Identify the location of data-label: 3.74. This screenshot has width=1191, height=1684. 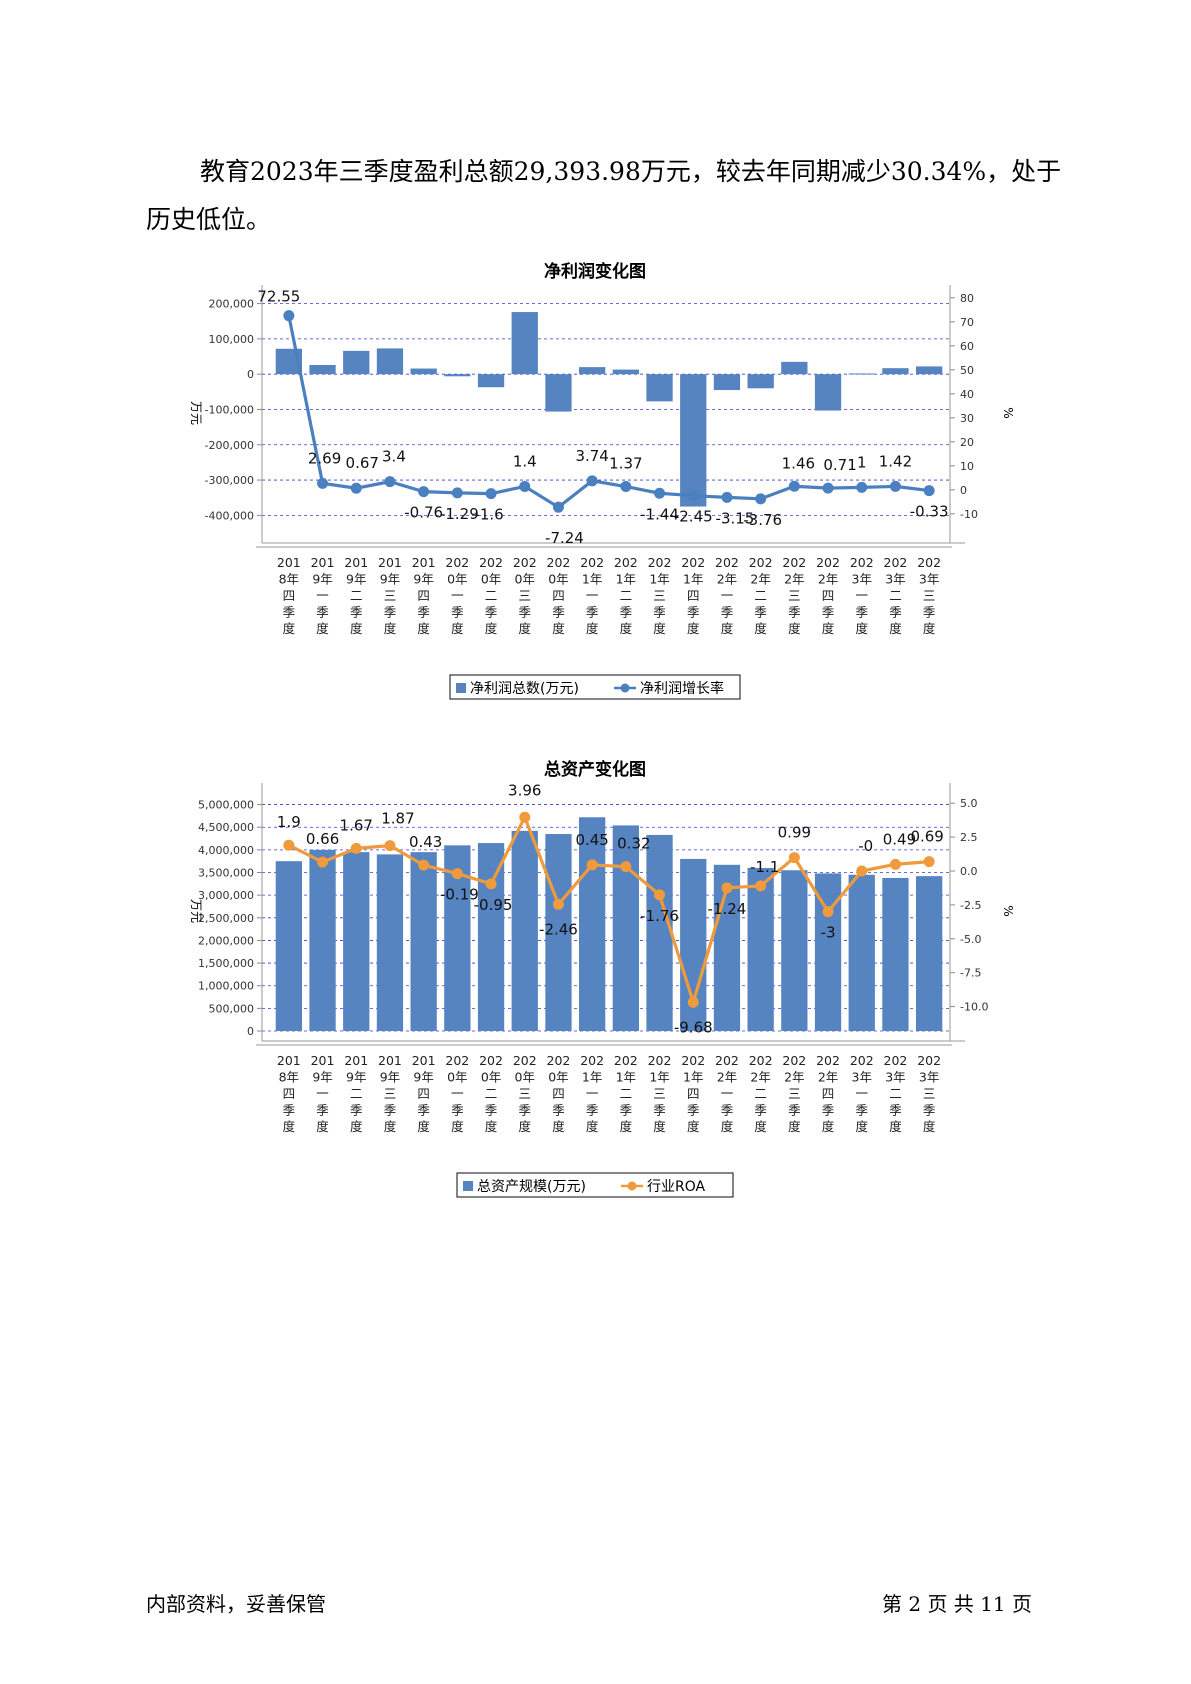
(591, 456).